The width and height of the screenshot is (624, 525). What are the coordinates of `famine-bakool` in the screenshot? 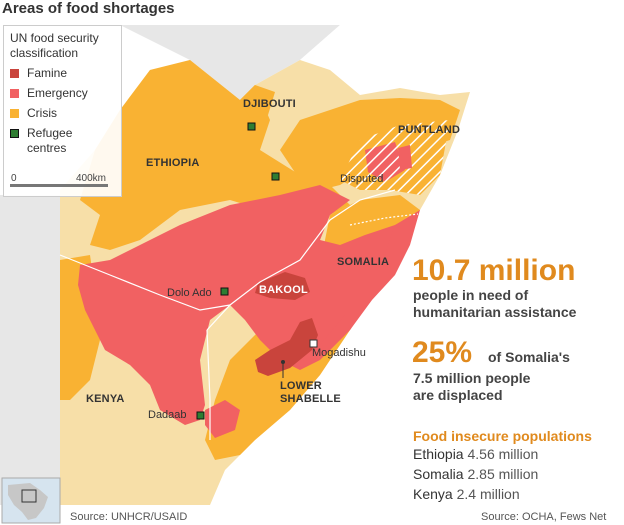 It's located at (282, 286).